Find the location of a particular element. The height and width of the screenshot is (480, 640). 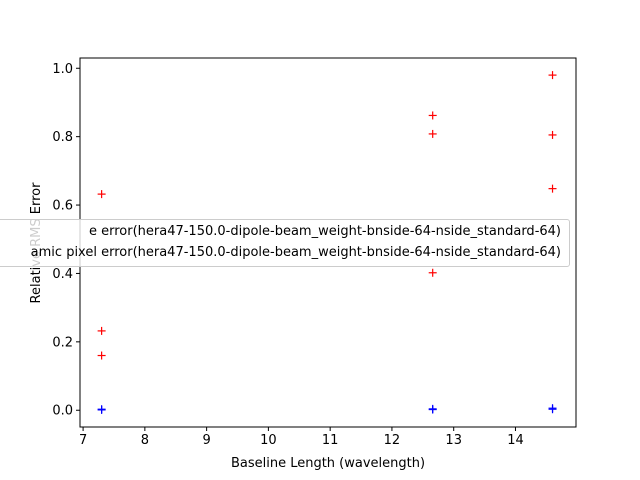

y-tick-label: 0.0 is located at coordinates (62, 411).